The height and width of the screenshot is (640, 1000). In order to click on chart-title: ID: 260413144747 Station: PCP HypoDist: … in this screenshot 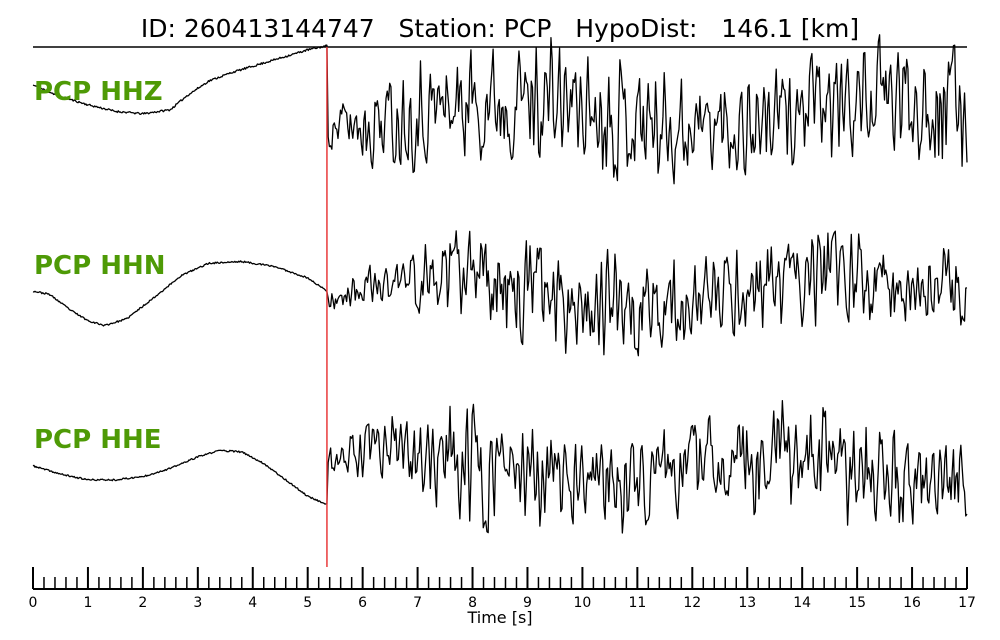, I will do `click(500, 28)`.